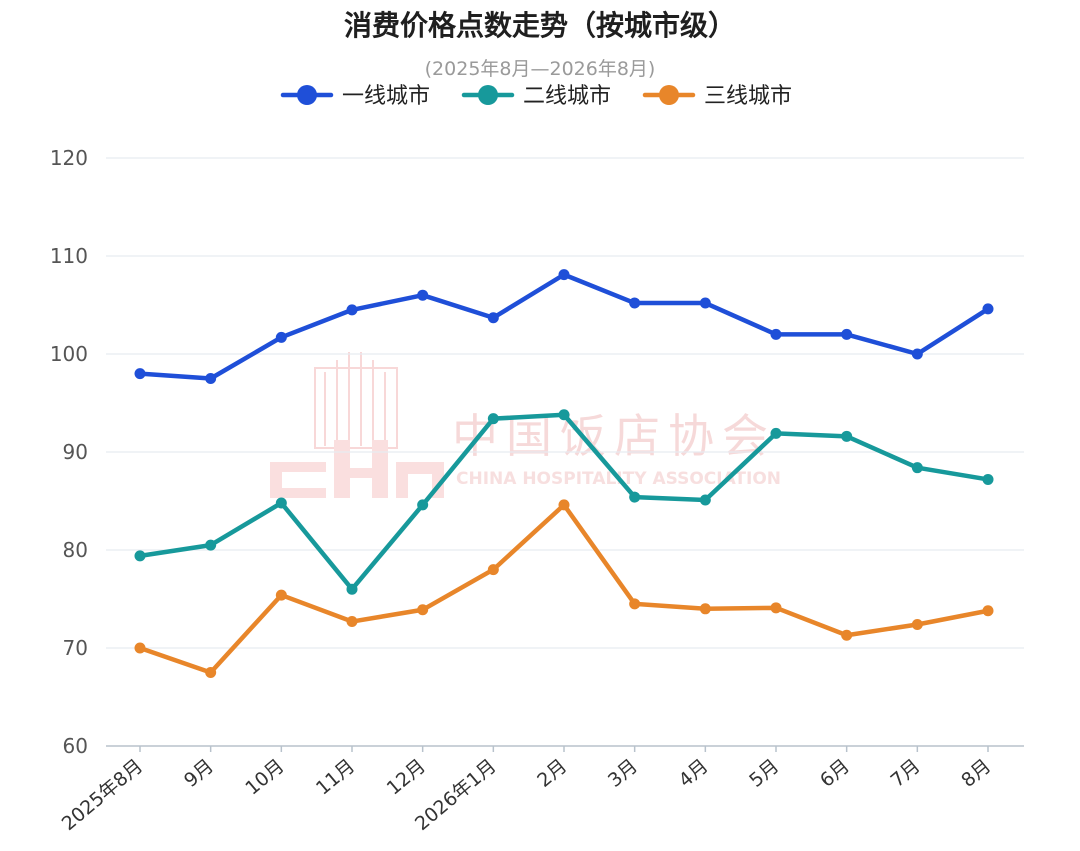 The width and height of the screenshot is (1080, 851). I want to click on x-tick-label: 6月, so click(835, 773).